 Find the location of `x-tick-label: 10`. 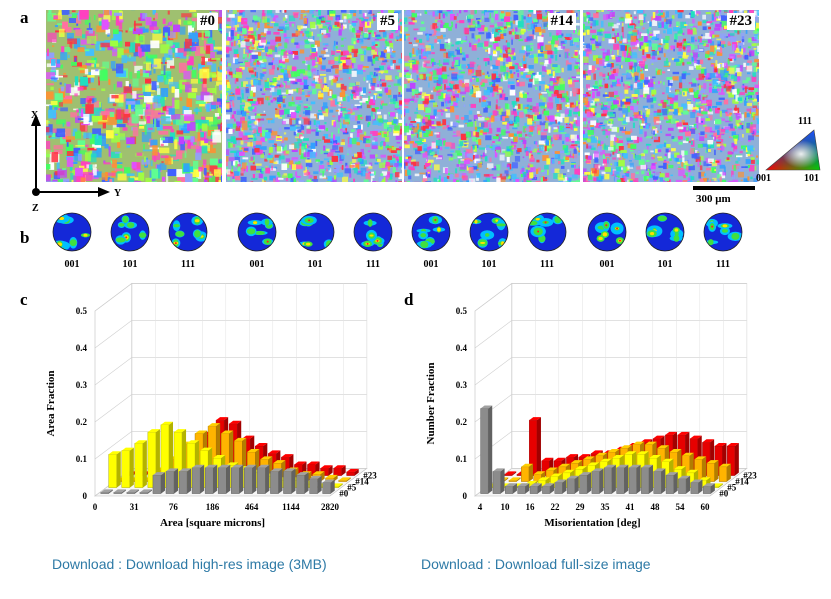

x-tick-label: 10 is located at coordinates (506, 507).